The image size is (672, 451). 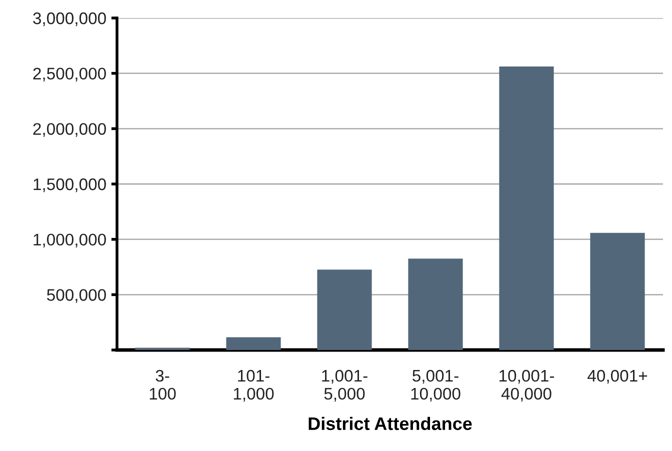 I want to click on y-tick-label: 1,500,000, so click(x=70, y=185).